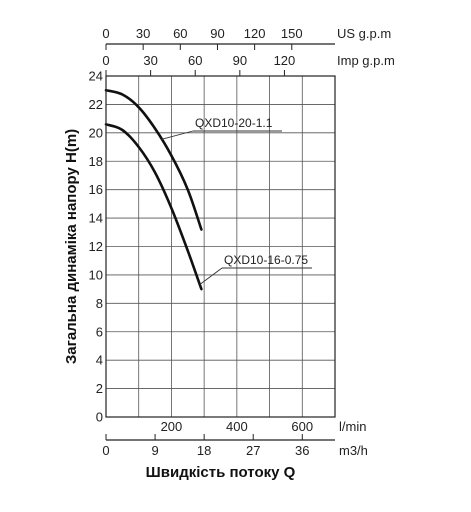 The width and height of the screenshot is (471, 512). I want to click on series-label: QXD10-20-1.1, so click(234, 123).